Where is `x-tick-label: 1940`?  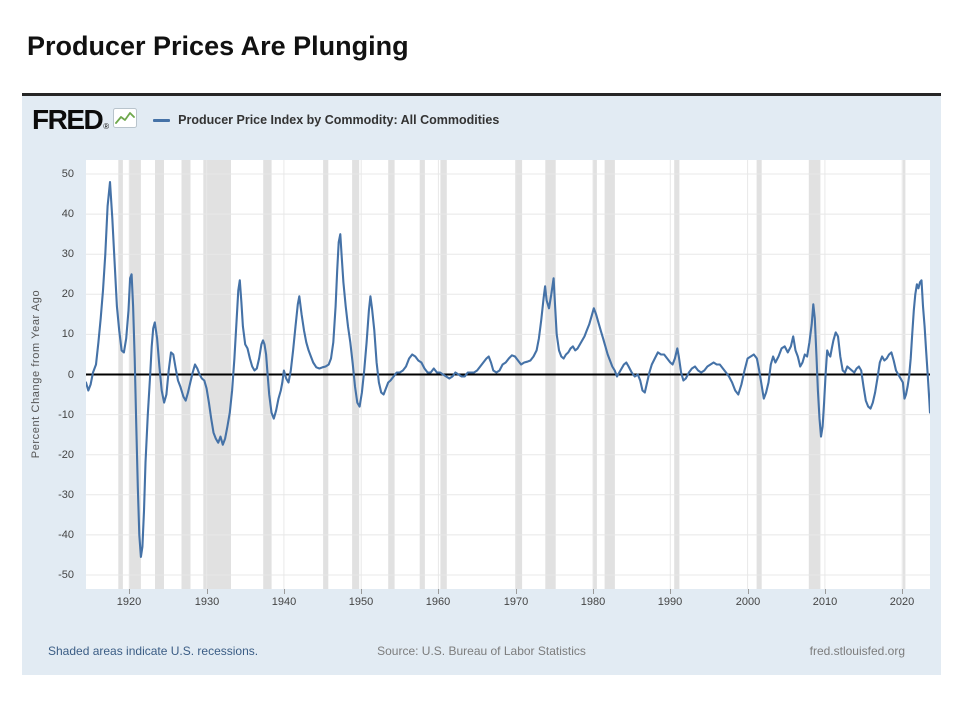 x-tick-label: 1940 is located at coordinates (284, 602).